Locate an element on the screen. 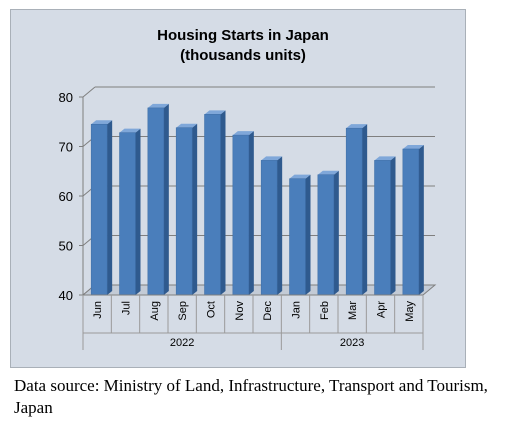  y-tick-label: 80 is located at coordinates (66, 97).